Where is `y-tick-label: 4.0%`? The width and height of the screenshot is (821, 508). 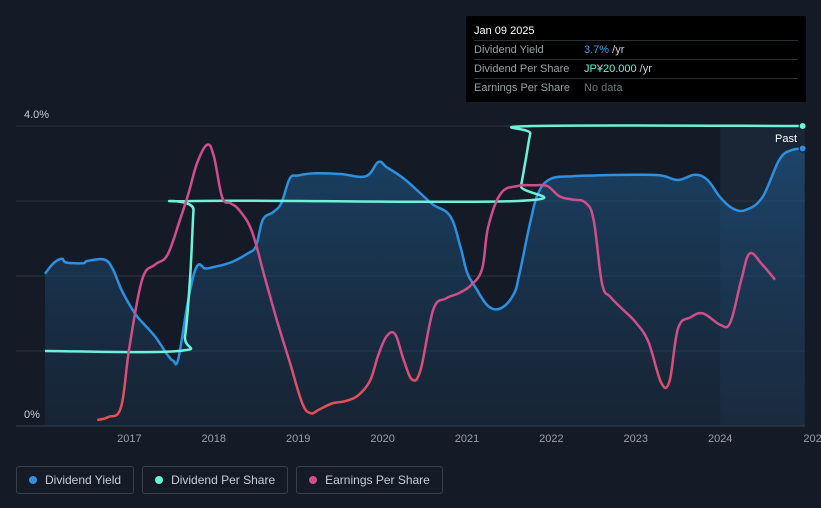 y-tick-label: 4.0% is located at coordinates (36, 115).